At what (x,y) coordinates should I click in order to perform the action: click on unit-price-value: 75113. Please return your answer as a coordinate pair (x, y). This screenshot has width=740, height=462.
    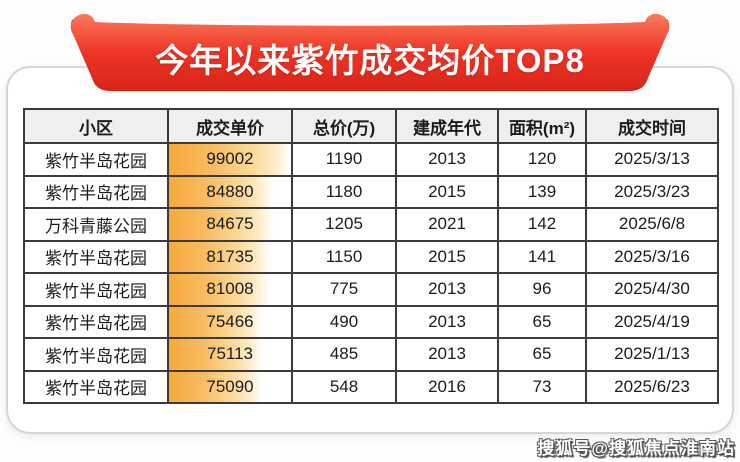
    Looking at the image, I should click on (229, 354).